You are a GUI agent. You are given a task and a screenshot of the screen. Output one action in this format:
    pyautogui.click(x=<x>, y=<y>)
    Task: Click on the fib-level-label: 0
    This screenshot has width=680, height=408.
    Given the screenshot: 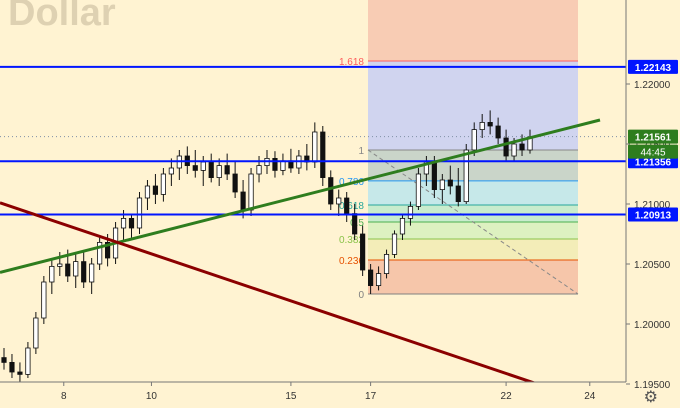 What is the action you would take?
    pyautogui.click(x=361, y=295)
    